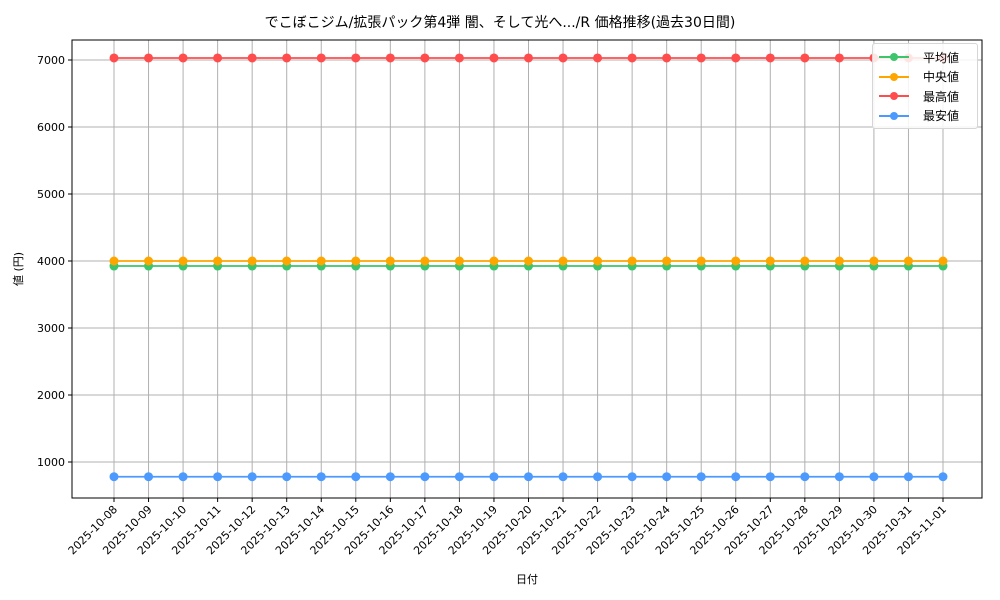  What do you see at coordinates (919, 116) in the screenshot?
I see `legend-item: 最安値` at bounding box center [919, 116].